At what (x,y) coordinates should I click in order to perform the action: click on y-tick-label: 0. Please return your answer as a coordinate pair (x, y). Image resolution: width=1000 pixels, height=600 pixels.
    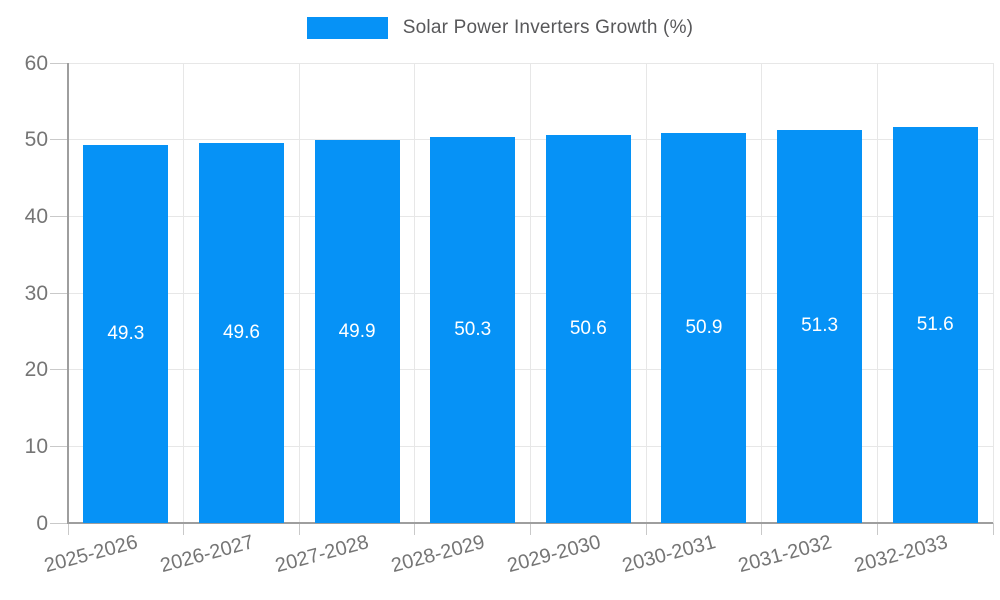
    Looking at the image, I should click on (42, 523).